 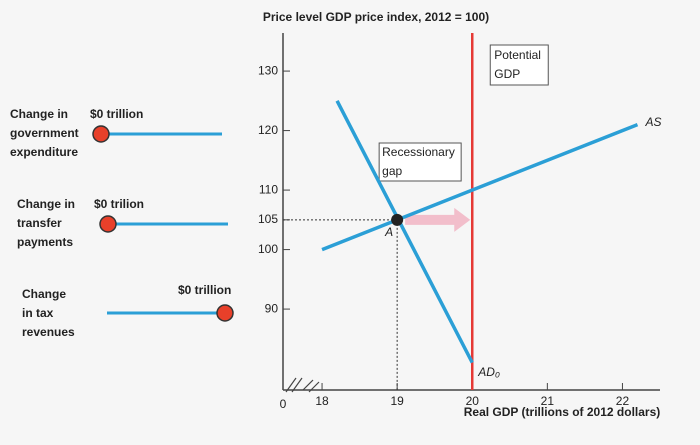 I want to click on point-label: A, so click(x=388, y=232).